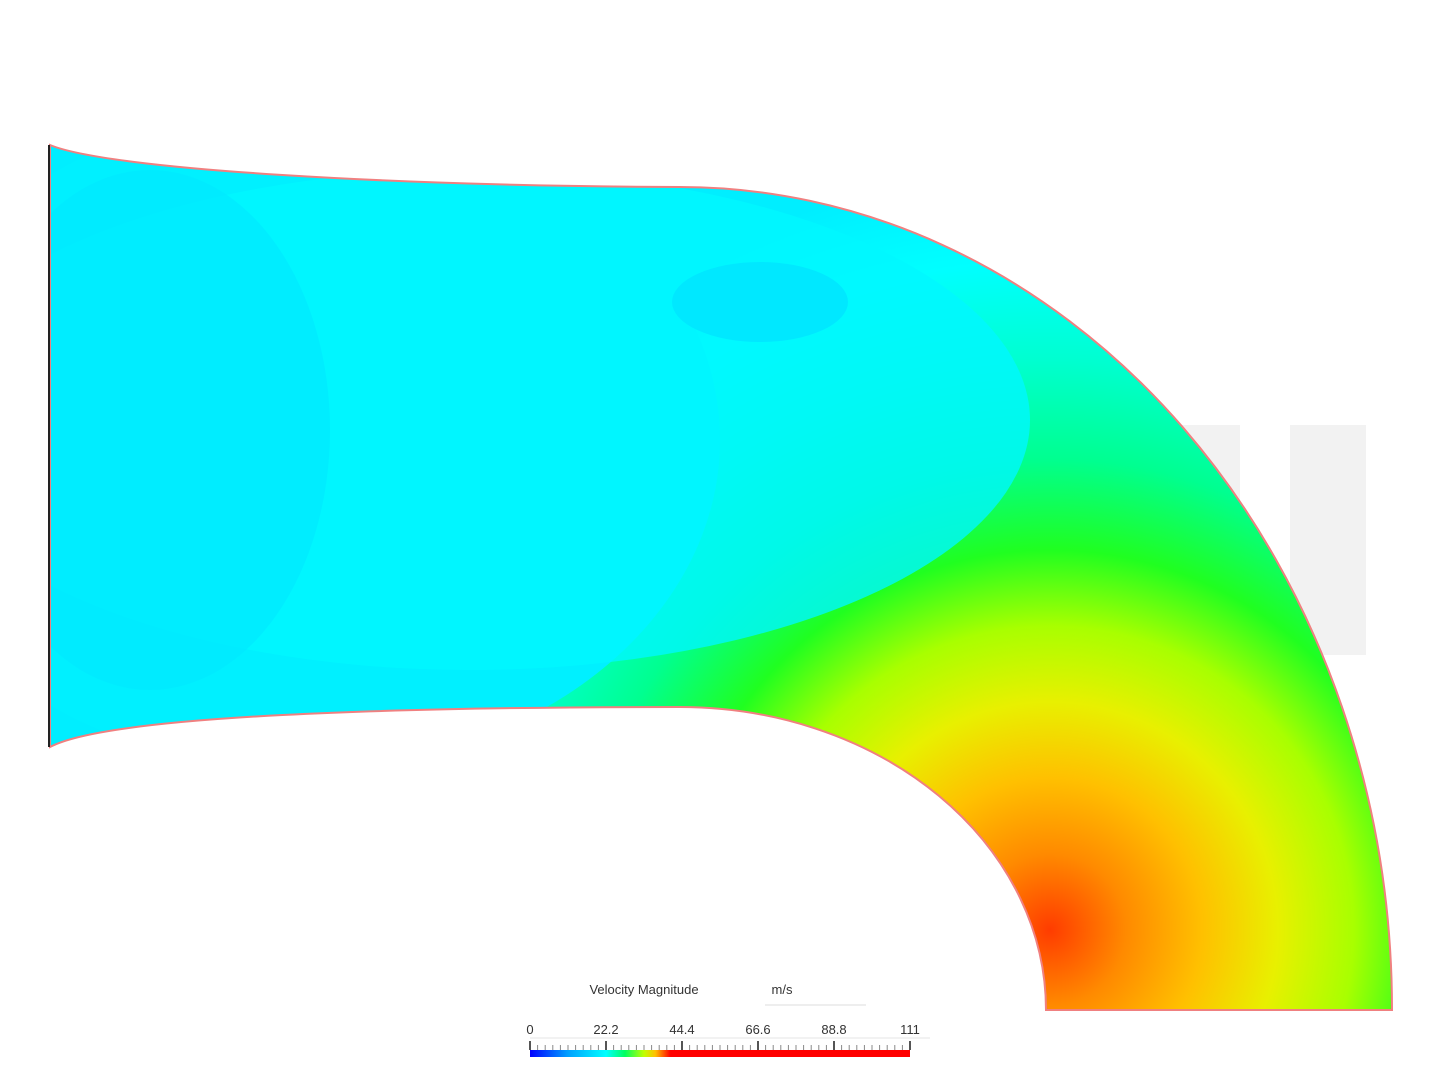  I want to click on tick-label: 22.2, so click(605, 1029).